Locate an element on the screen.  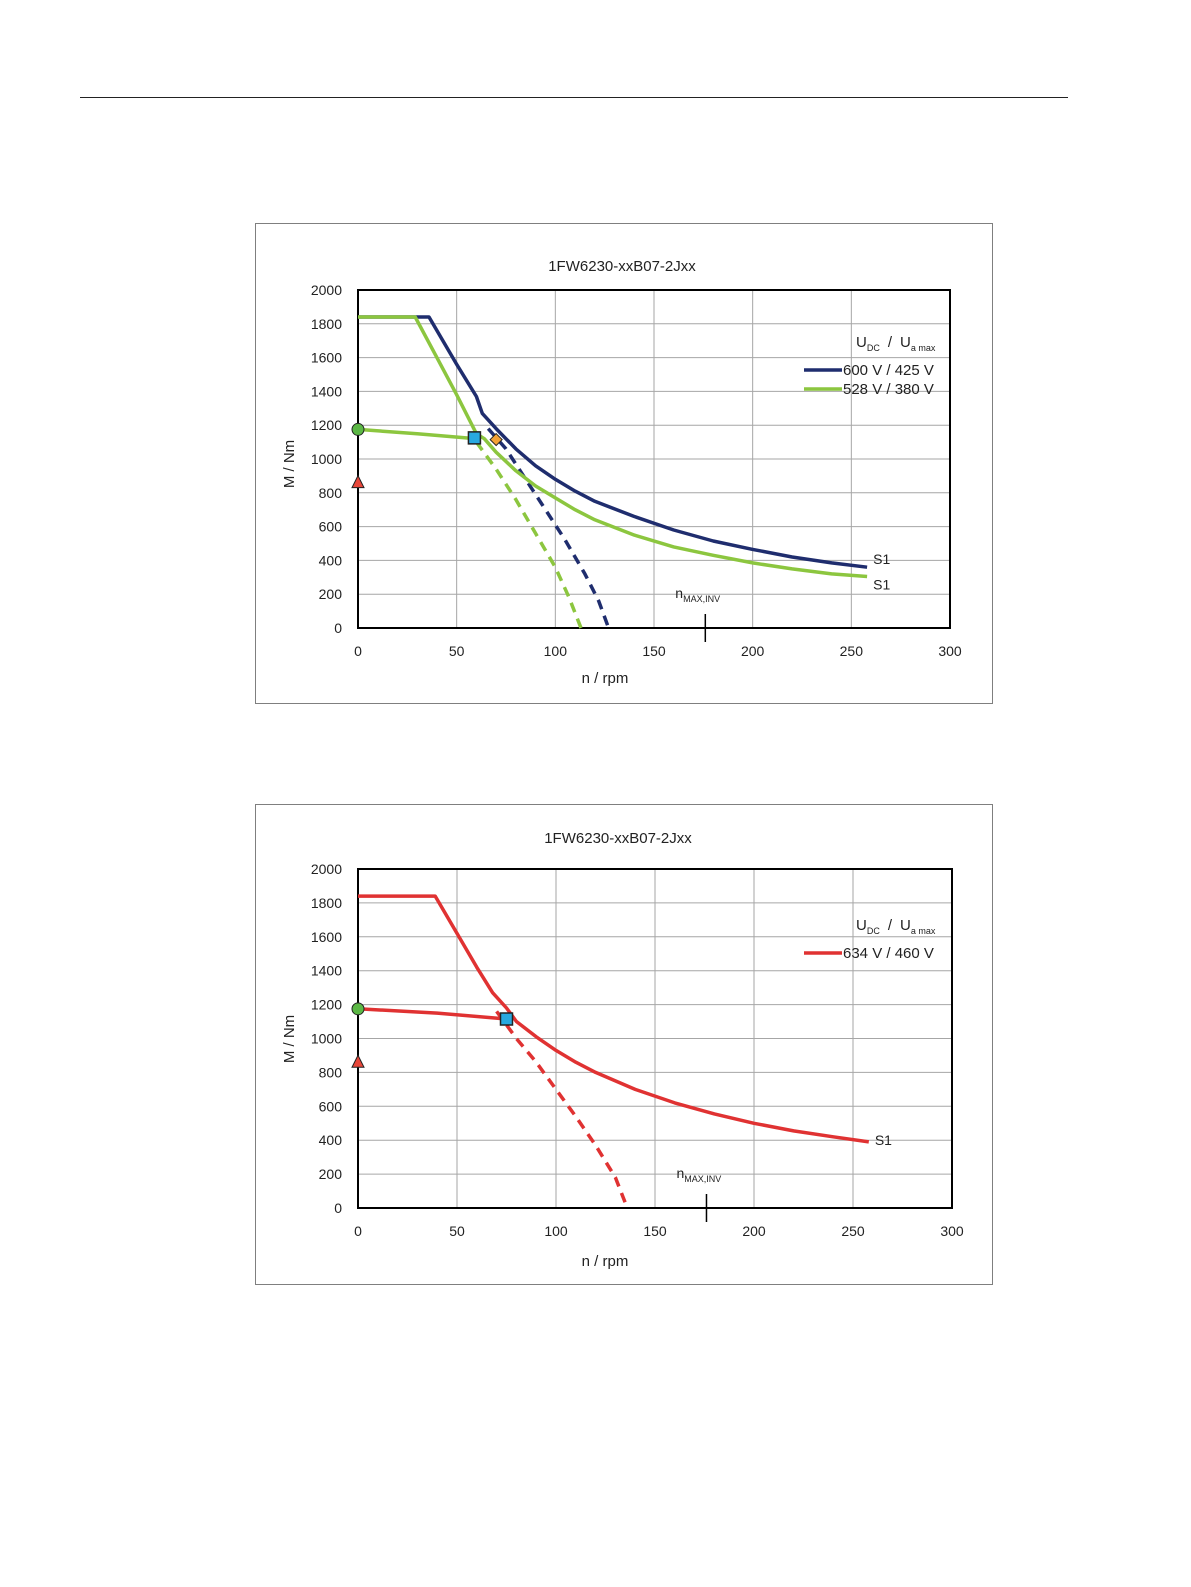
marker-diamond is located at coordinates (496, 439).